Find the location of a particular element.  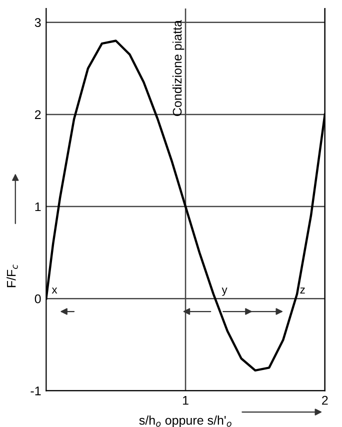

annotation: y is located at coordinates (225, 292).